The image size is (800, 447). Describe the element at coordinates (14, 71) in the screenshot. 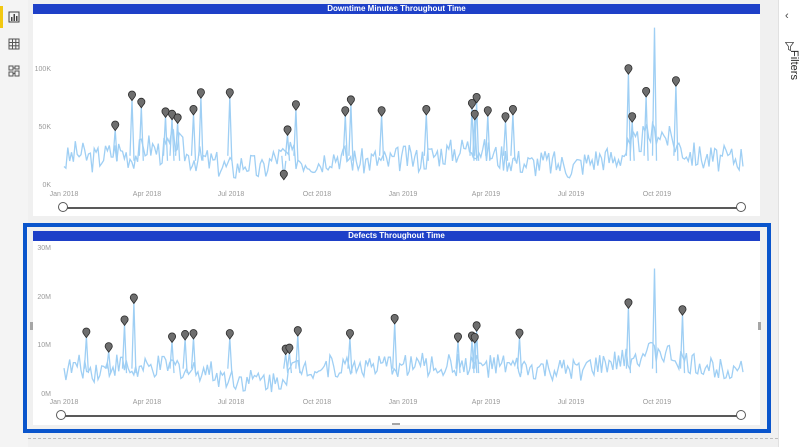

I see `model-view-icon` at that location.